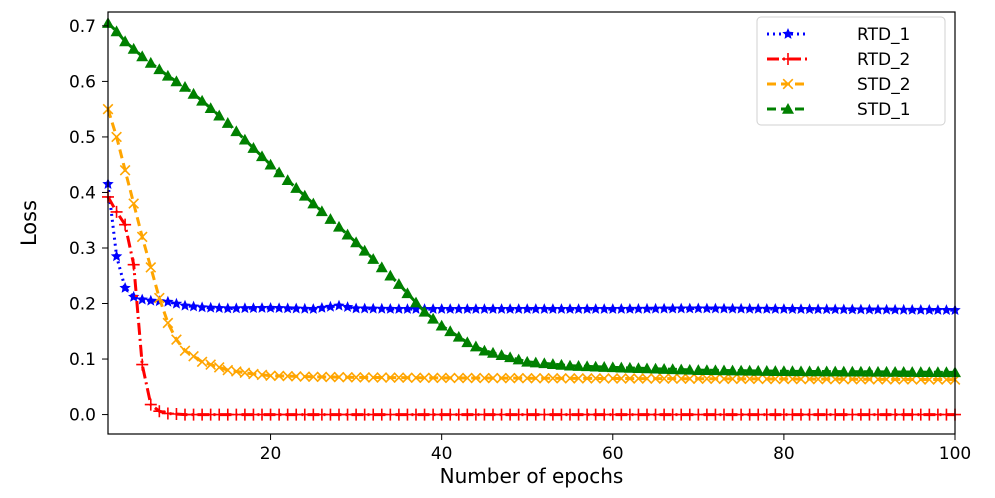  Describe the element at coordinates (82, 416) in the screenshot. I see `y-tick-label: 0.0` at that location.